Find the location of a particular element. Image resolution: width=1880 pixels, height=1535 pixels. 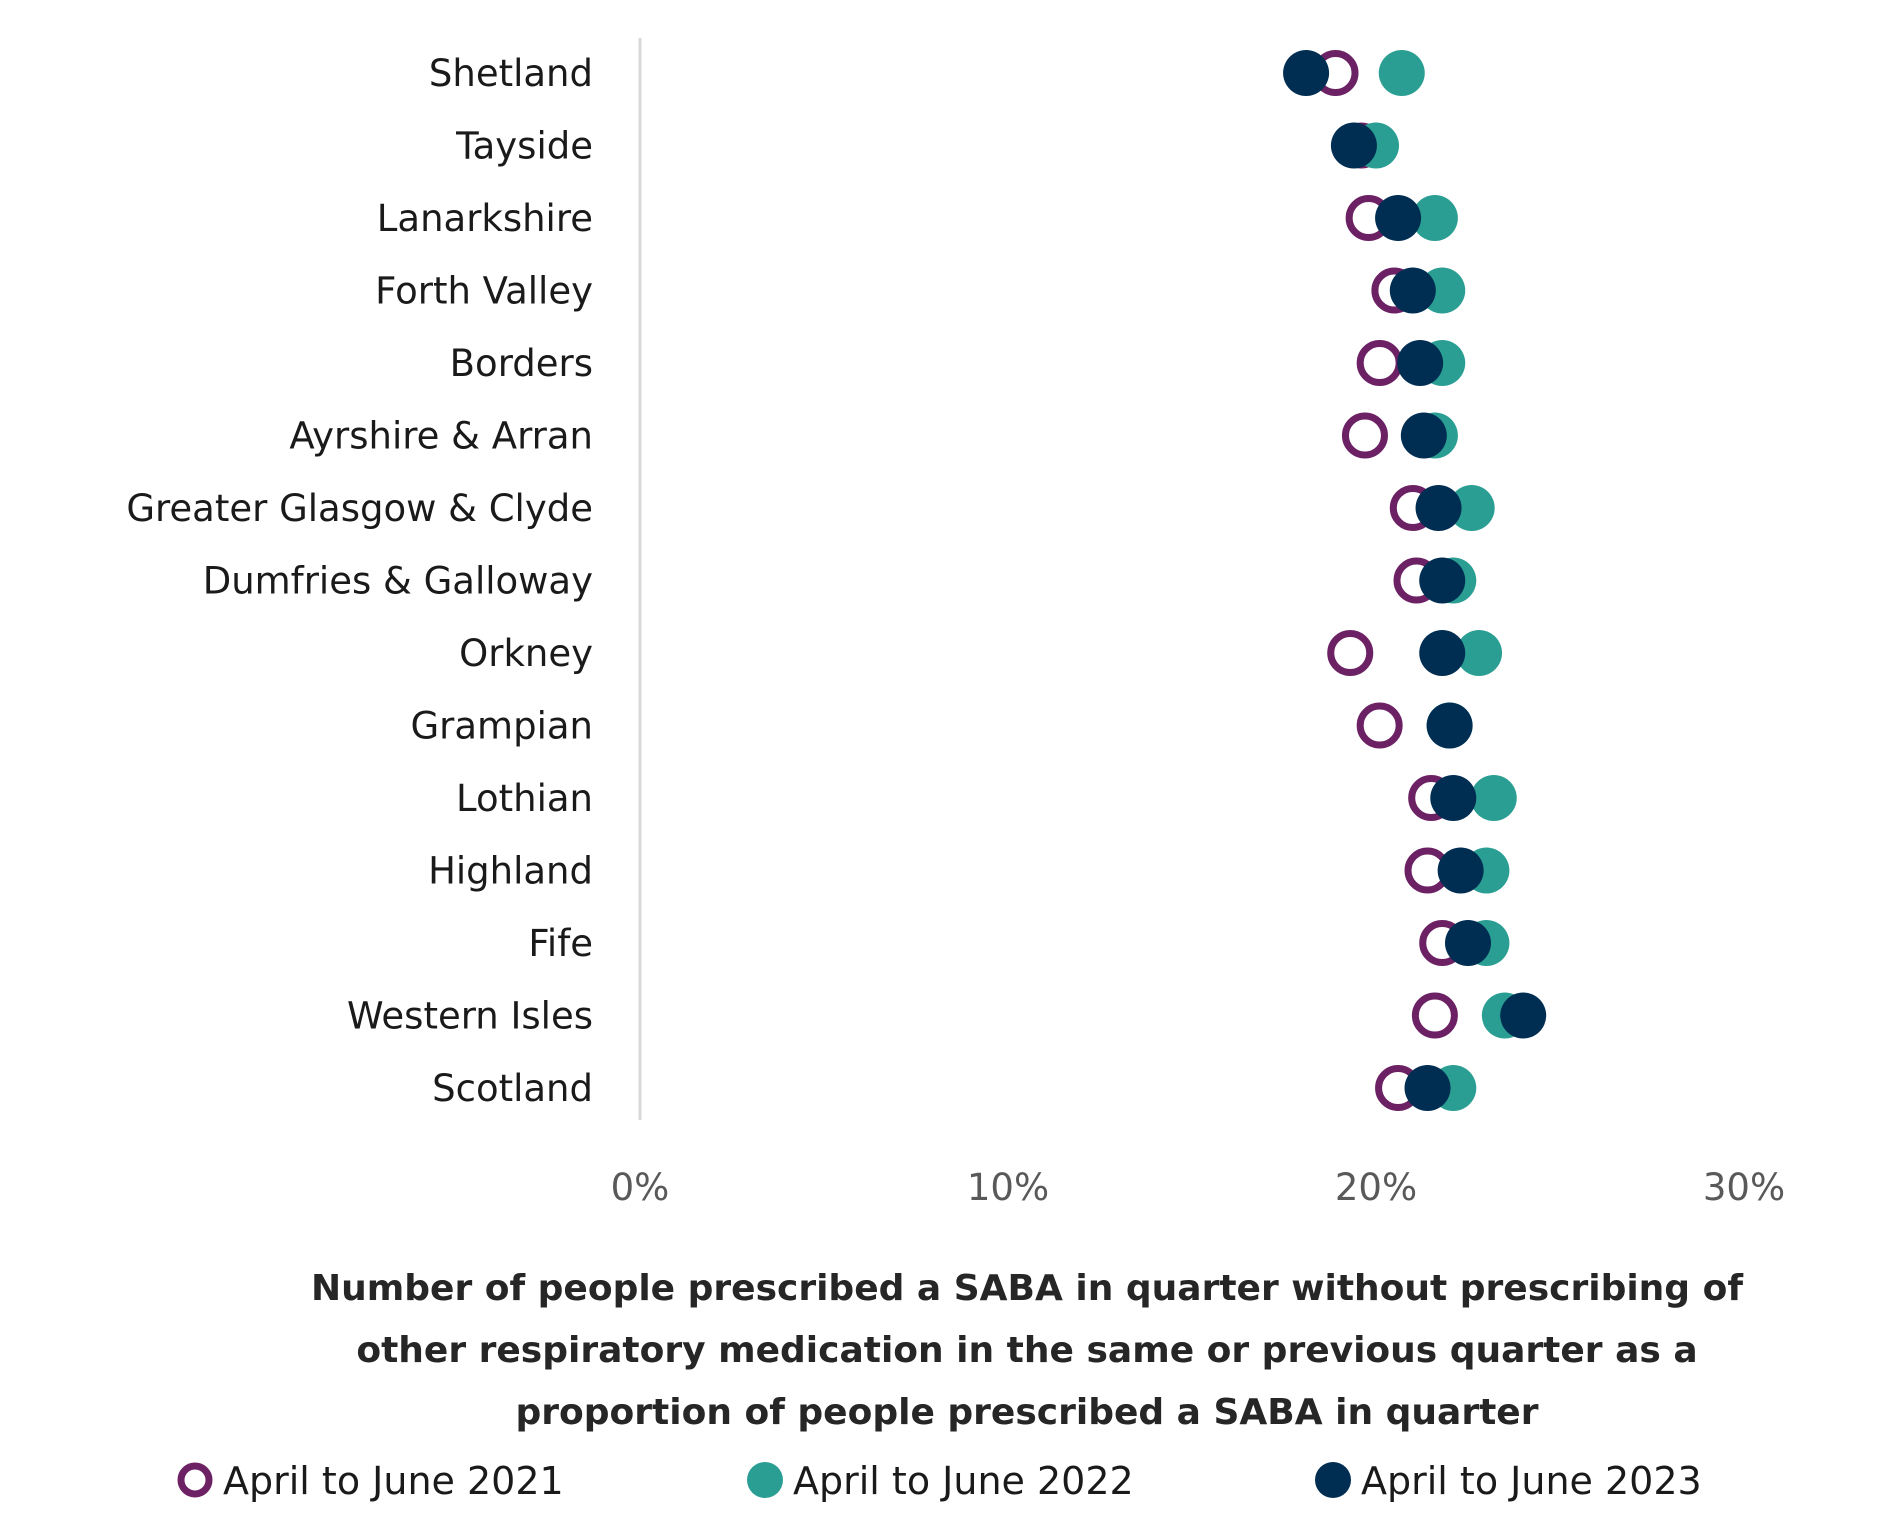

category-label: Orkney is located at coordinates (526, 653).